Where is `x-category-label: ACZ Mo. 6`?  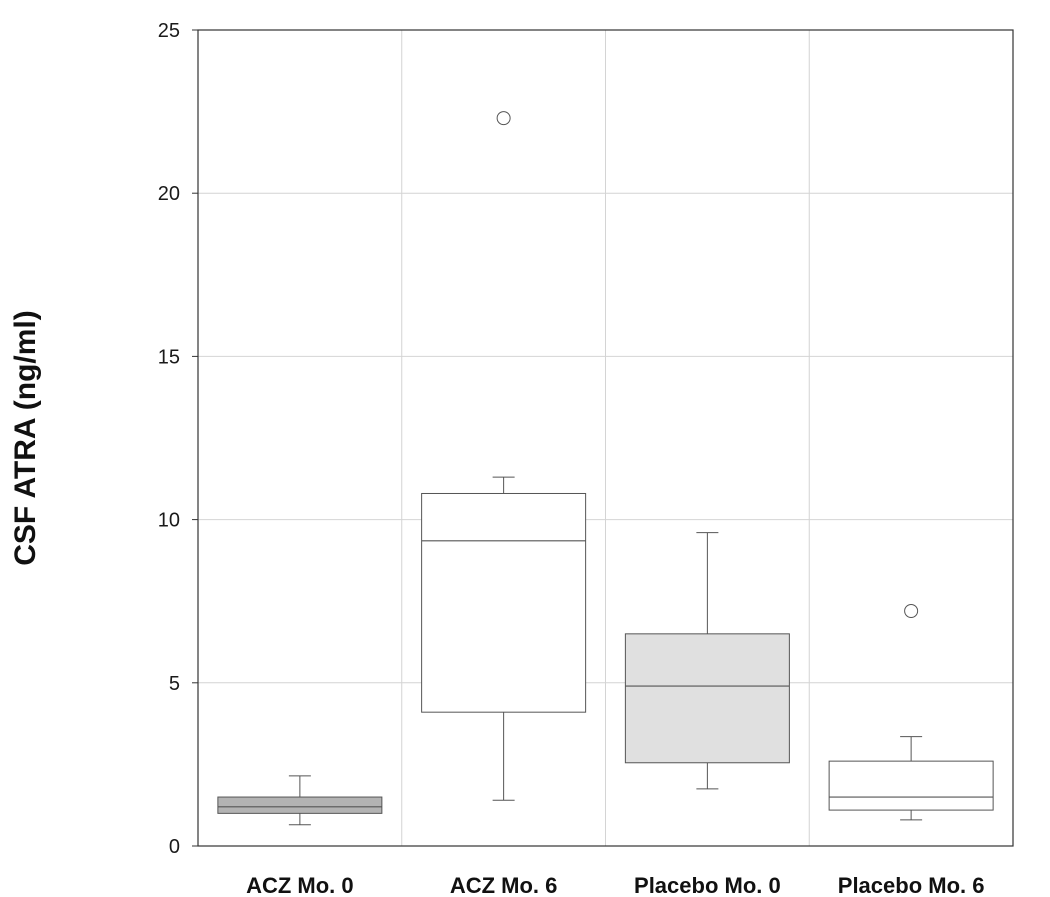
x-category-label: ACZ Mo. 6 is located at coordinates (504, 885).